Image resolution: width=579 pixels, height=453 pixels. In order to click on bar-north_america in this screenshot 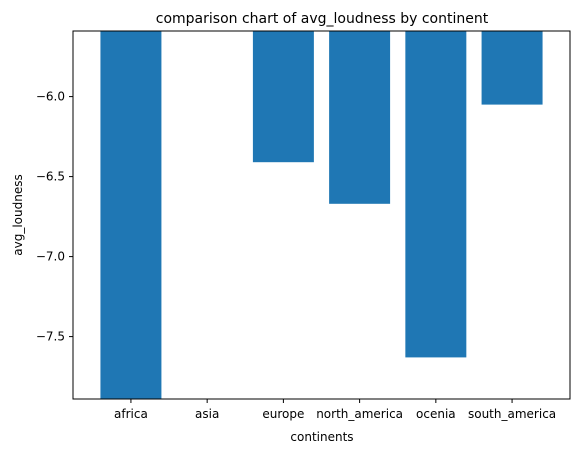, I will do `click(360, 117)`.